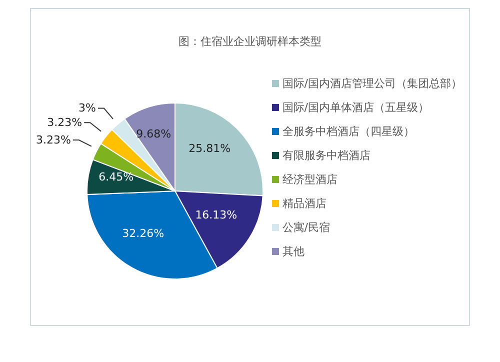 The image size is (500, 362). What do you see at coordinates (116, 177) in the screenshot?
I see `data-label: 6.45%` at bounding box center [116, 177].